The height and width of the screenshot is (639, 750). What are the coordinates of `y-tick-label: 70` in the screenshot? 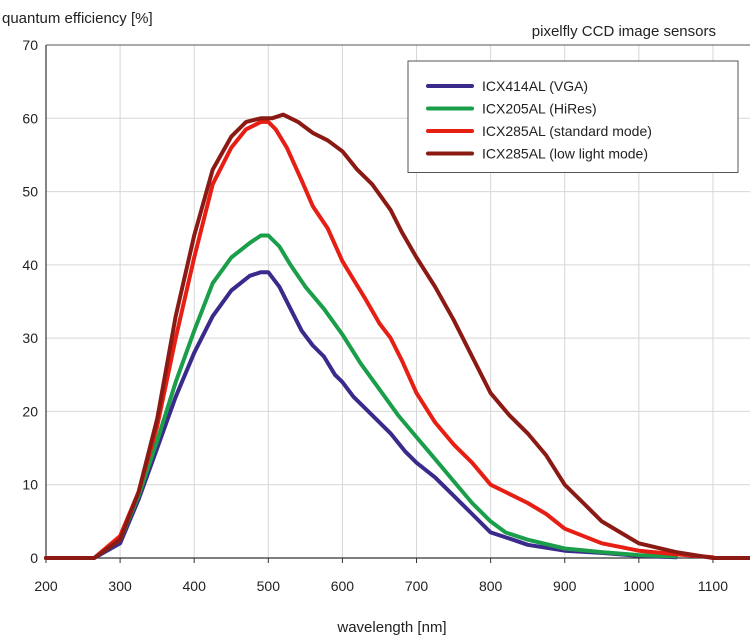 It's located at (30, 45).